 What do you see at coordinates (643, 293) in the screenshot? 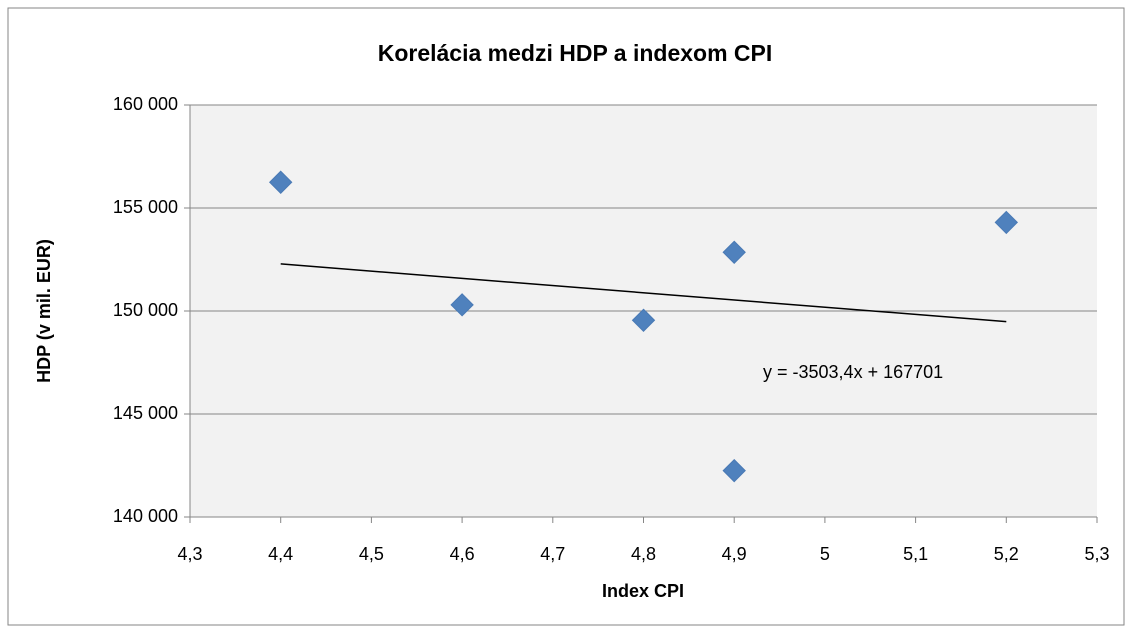
I see `trendline` at bounding box center [643, 293].